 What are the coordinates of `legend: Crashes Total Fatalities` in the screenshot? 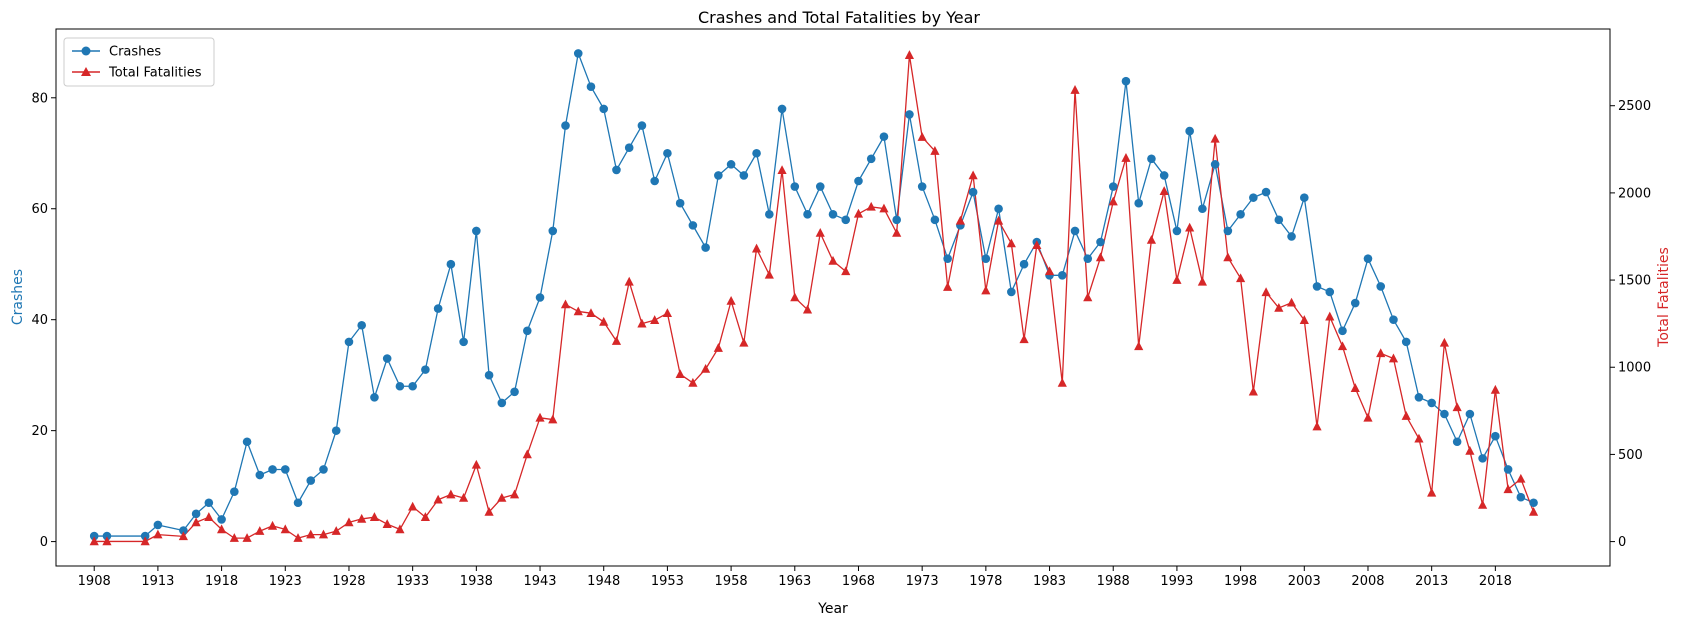 It's located at (139, 62).